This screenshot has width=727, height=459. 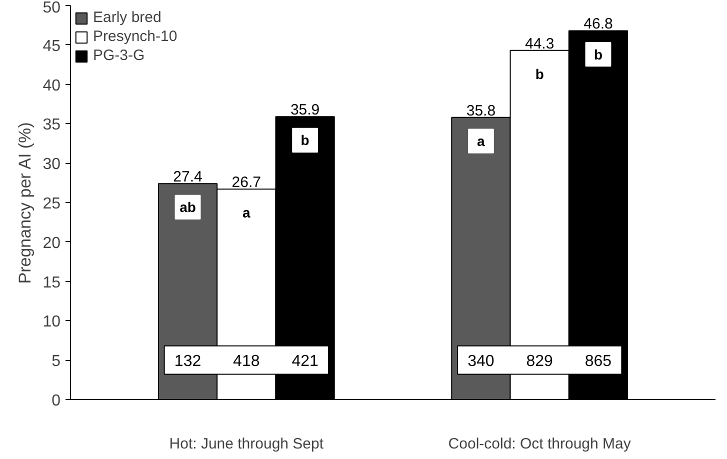 What do you see at coordinates (188, 361) in the screenshot?
I see `annotation: 132` at bounding box center [188, 361].